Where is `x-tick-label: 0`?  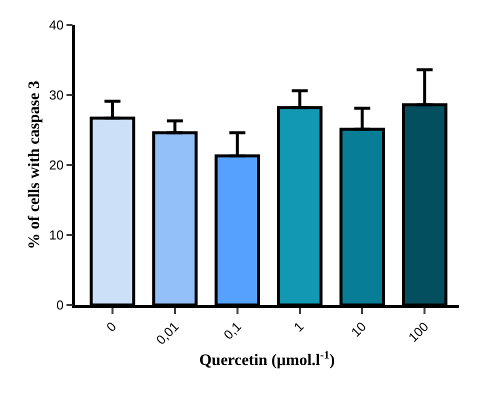
x-tick-label: 0 is located at coordinates (111, 326).